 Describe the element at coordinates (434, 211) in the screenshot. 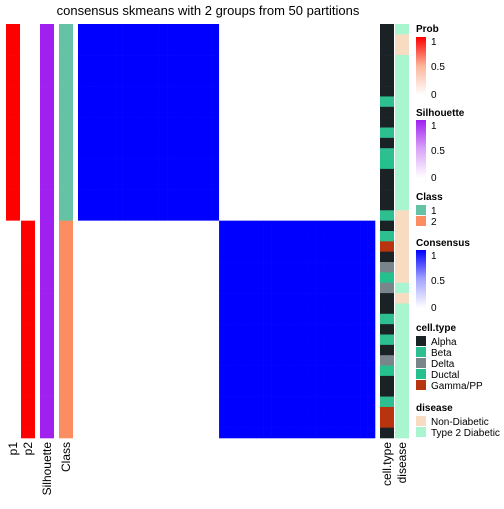

I see `legend-class-label-1: 1` at that location.